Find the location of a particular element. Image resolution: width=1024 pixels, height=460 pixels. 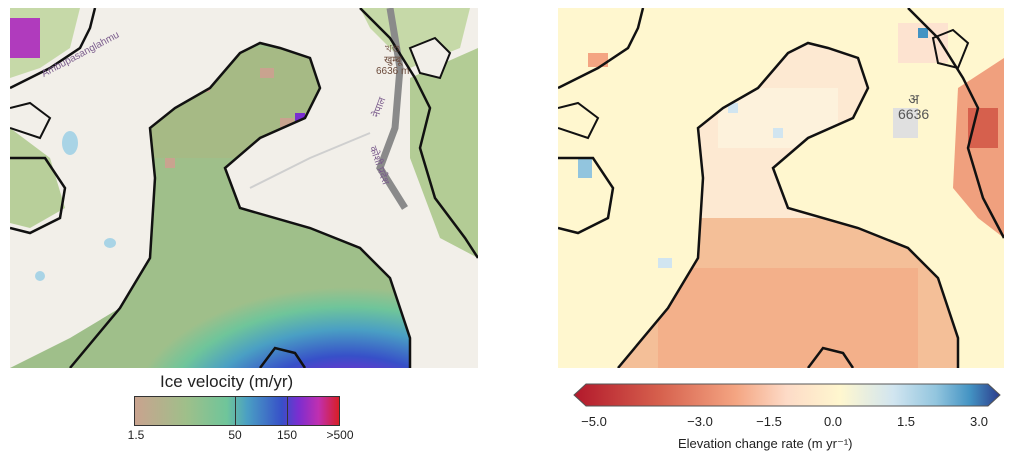

peak-label-right: अ 6636 is located at coordinates (913, 107).